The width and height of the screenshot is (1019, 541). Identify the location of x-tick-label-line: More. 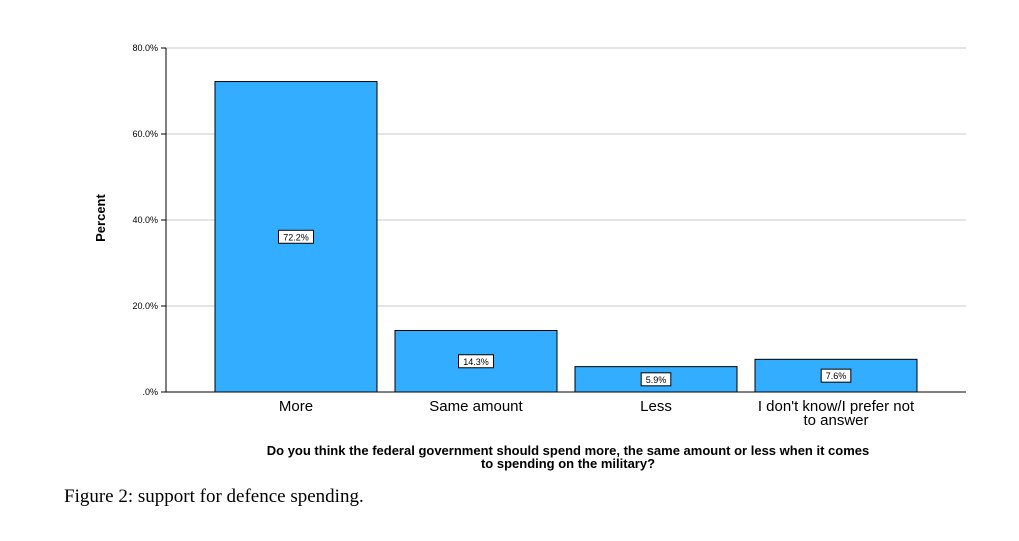
(296, 406).